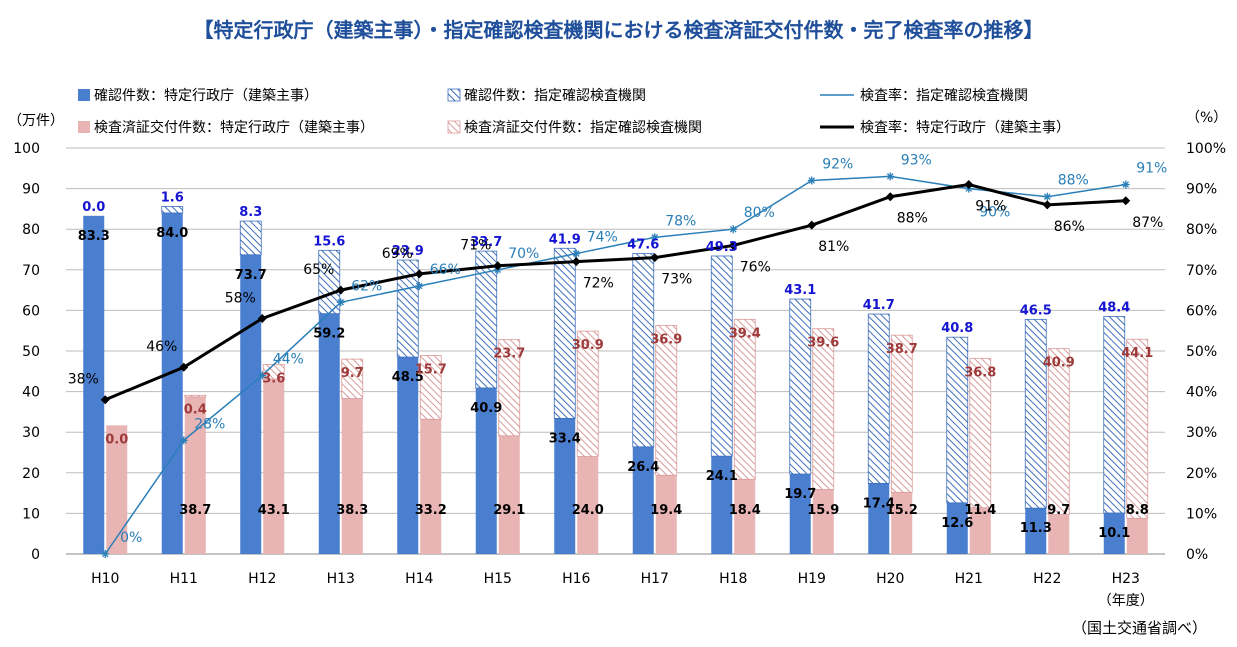 This screenshot has height=647, width=1237. I want to click on y-right-tick-label: 40%, so click(1201, 393).